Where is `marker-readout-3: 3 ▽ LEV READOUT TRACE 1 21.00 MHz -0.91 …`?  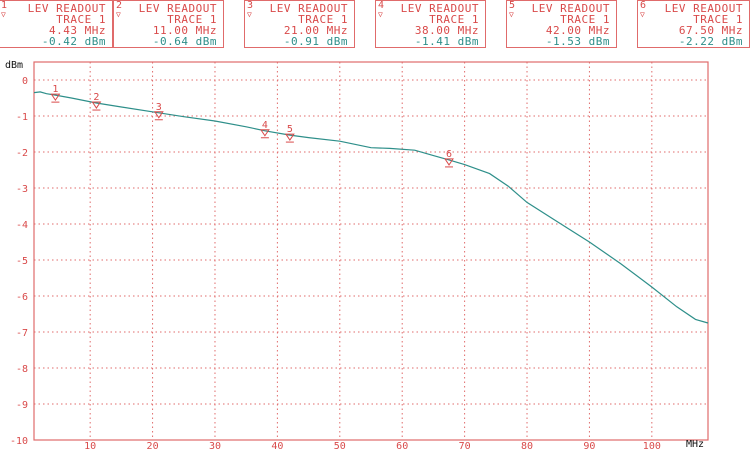
marker-readout-3: 3 ▽ LEV READOUT TRACE 1 21.00 MHz -0.91 … is located at coordinates (299, 24).